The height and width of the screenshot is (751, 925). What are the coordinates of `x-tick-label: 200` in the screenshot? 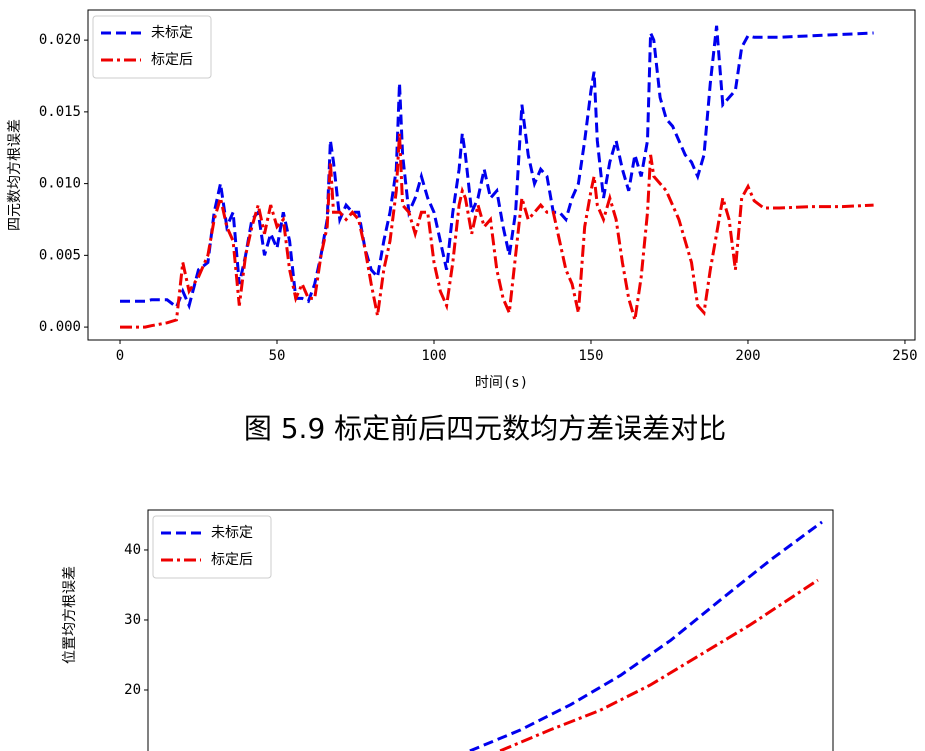 It's located at (747, 356).